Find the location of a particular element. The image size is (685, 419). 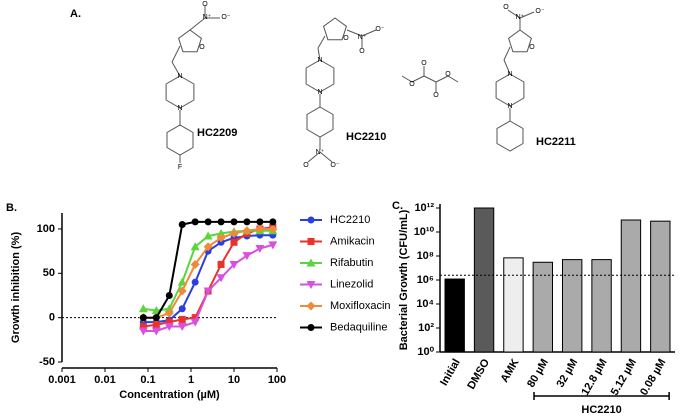

y-tick-label: 10² is located at coordinates (426, 328).